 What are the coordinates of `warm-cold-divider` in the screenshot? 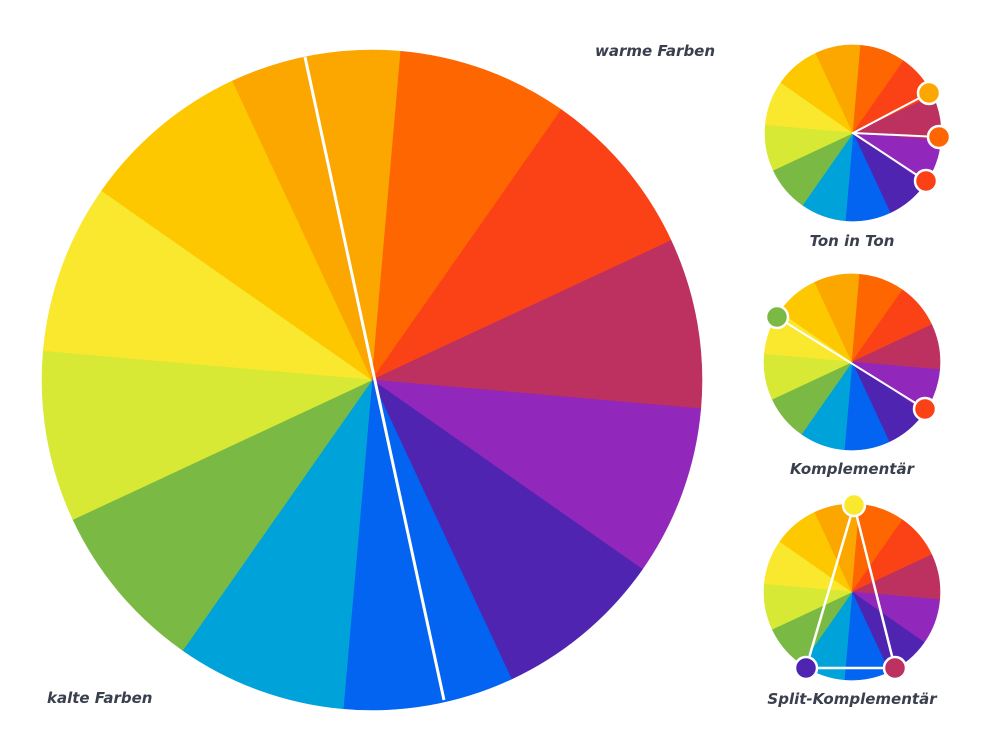 It's located at (374, 378).